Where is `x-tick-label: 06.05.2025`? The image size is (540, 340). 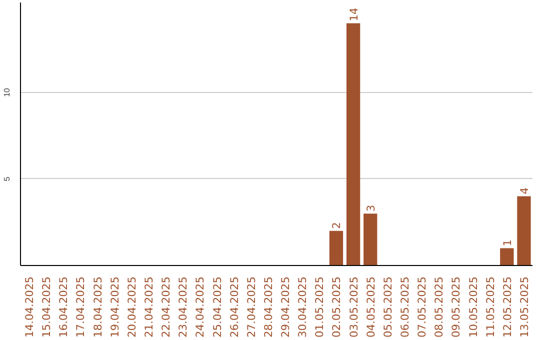 x-tick-label: 06.05.2025 is located at coordinates (405, 307).